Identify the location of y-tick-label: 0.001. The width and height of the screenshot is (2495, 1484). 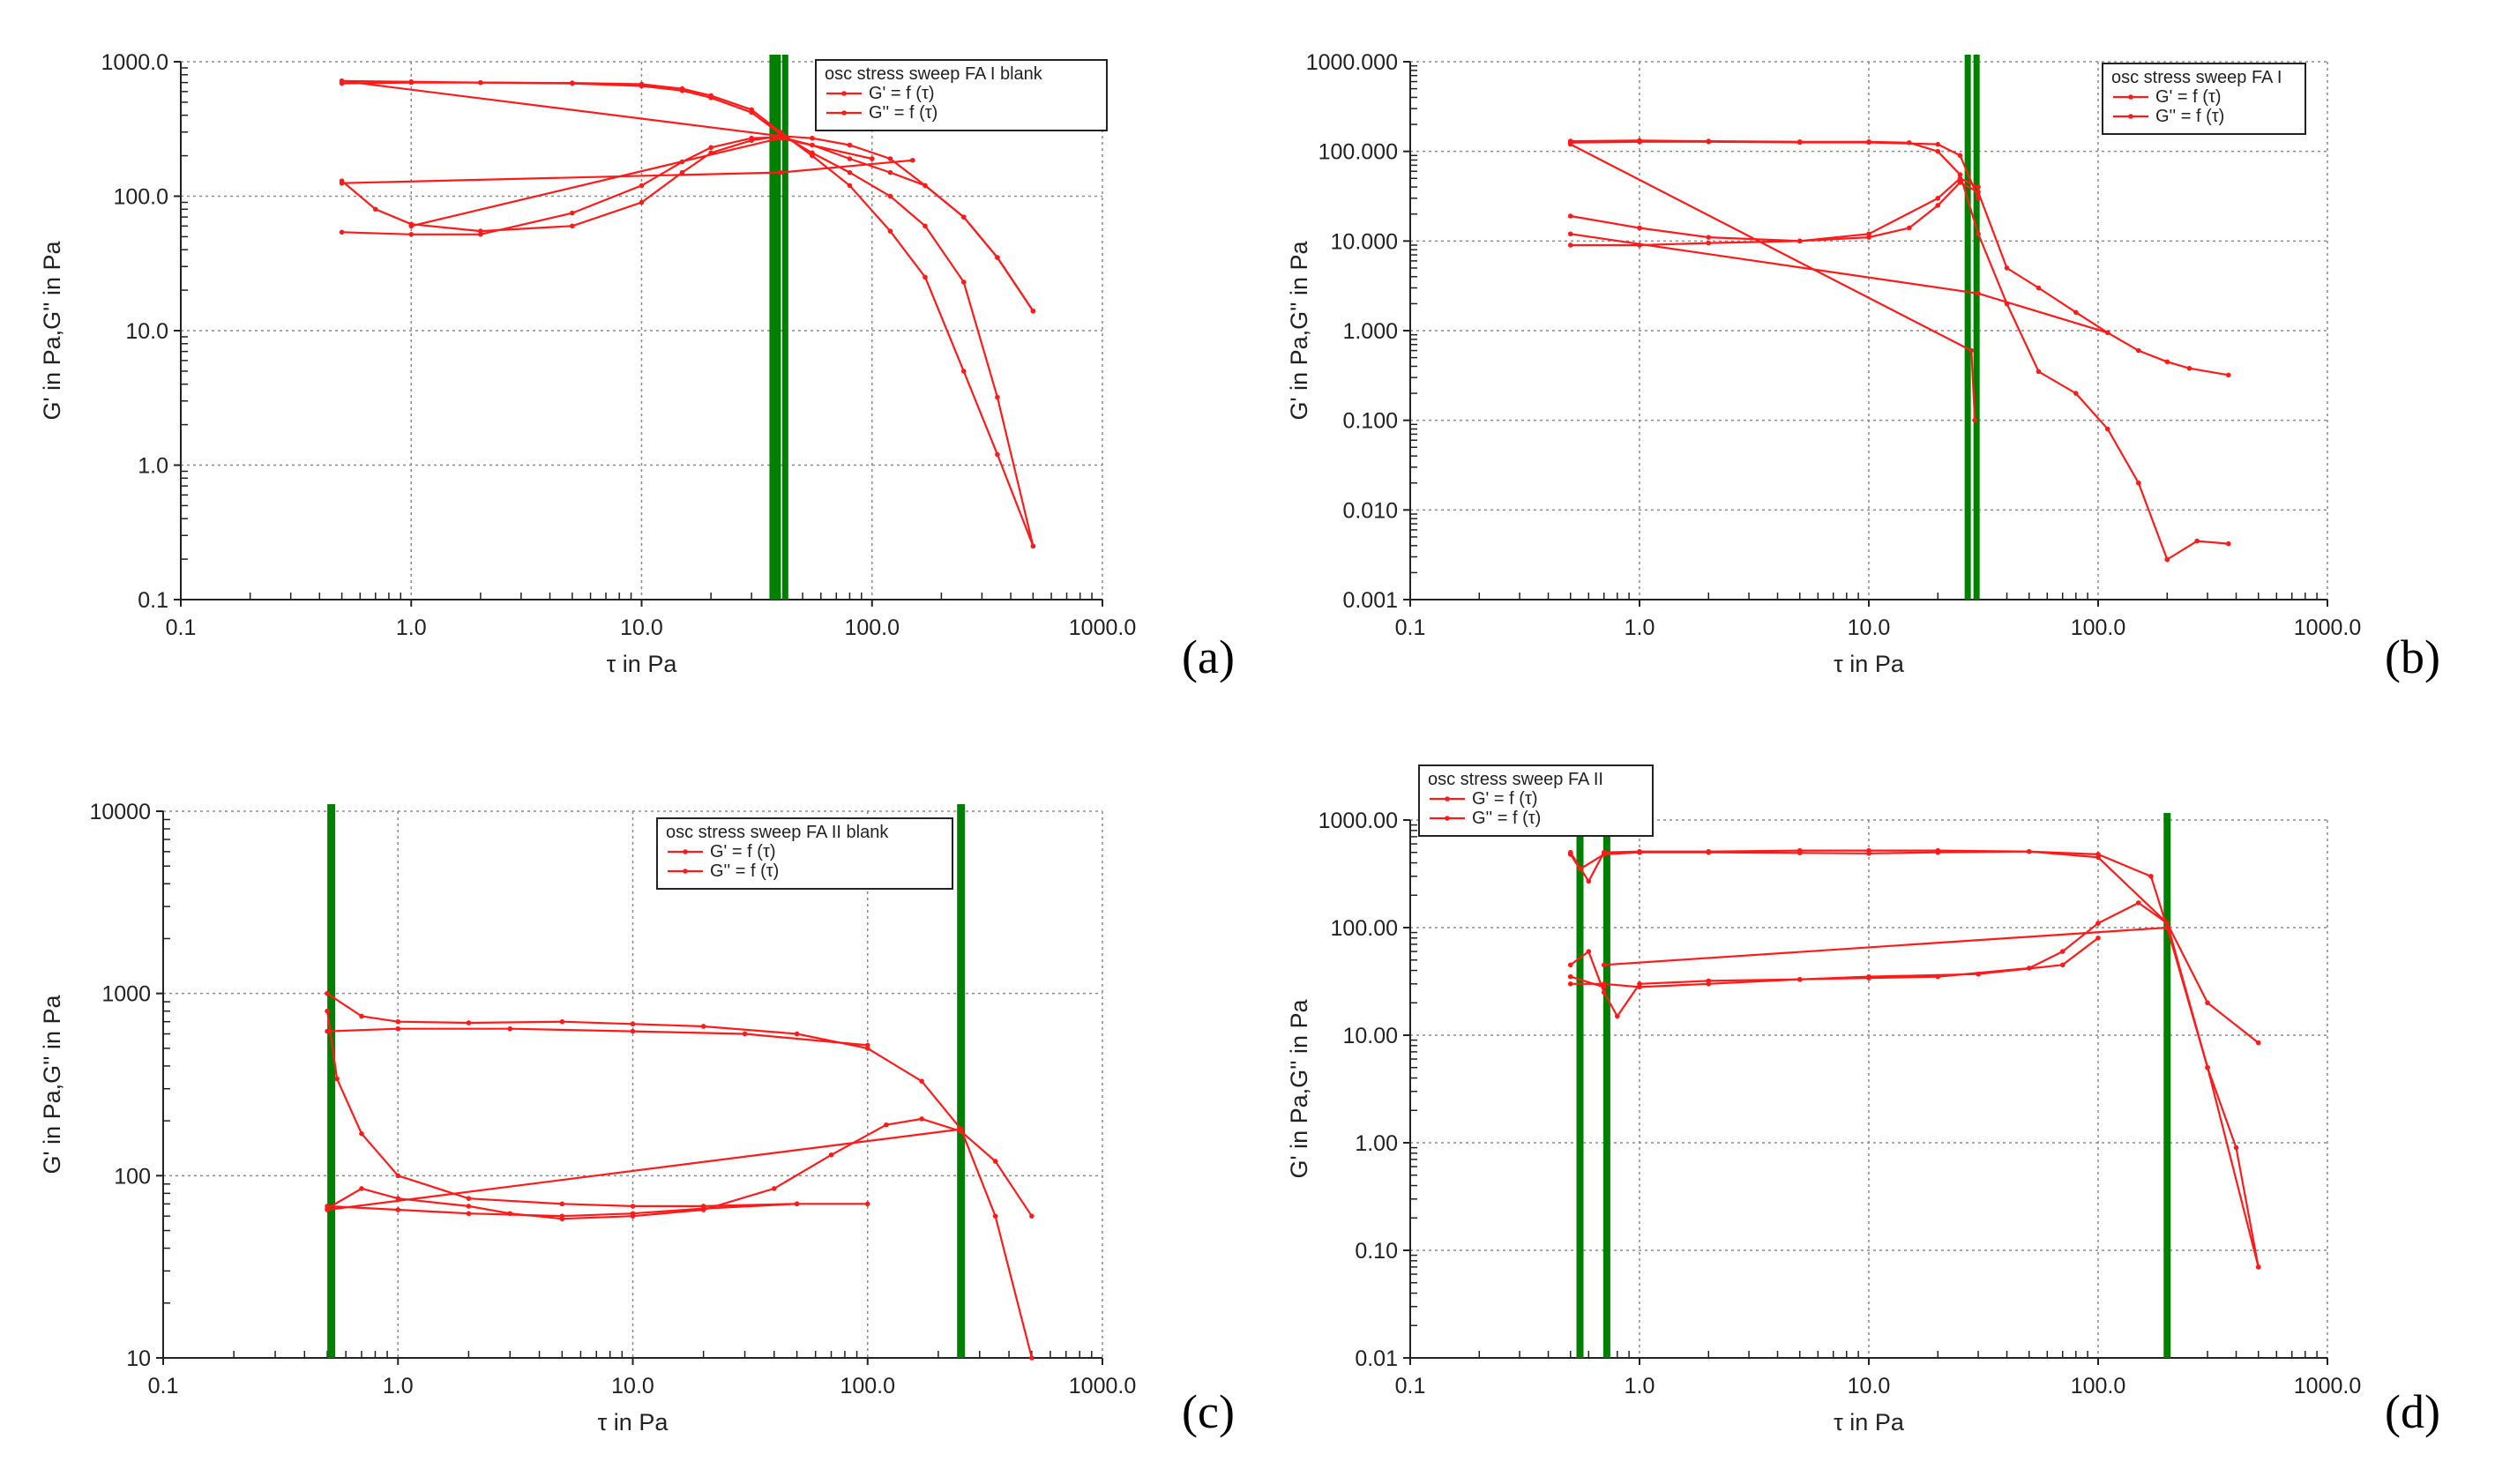
(1370, 600).